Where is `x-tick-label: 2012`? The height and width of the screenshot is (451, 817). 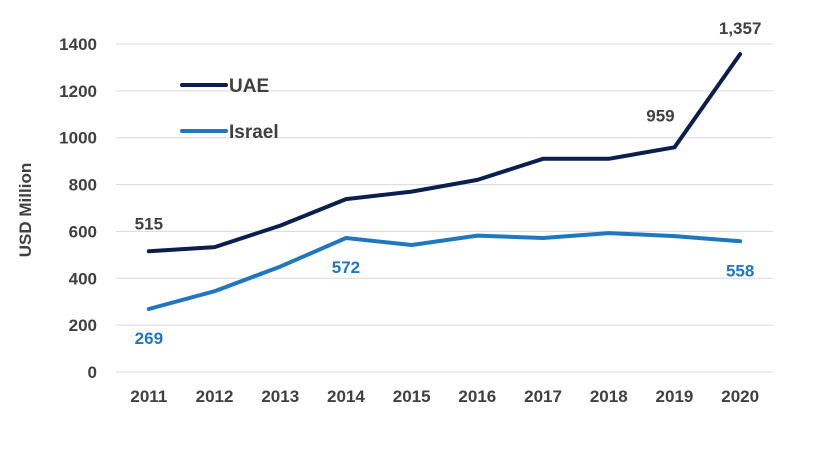 x-tick-label: 2012 is located at coordinates (215, 396).